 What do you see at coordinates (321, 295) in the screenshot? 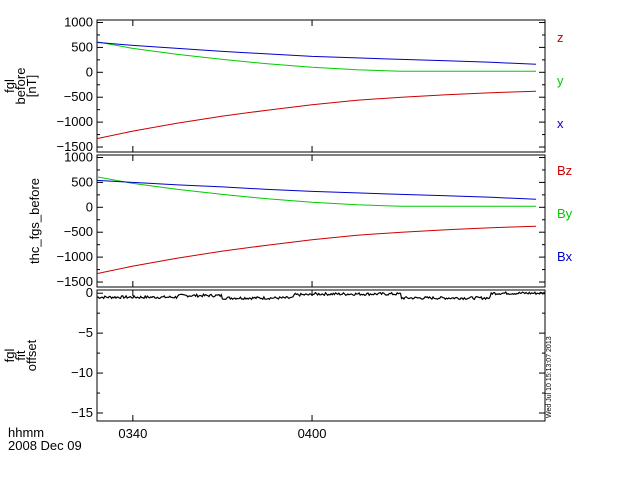
I see `series-line-offset` at bounding box center [321, 295].